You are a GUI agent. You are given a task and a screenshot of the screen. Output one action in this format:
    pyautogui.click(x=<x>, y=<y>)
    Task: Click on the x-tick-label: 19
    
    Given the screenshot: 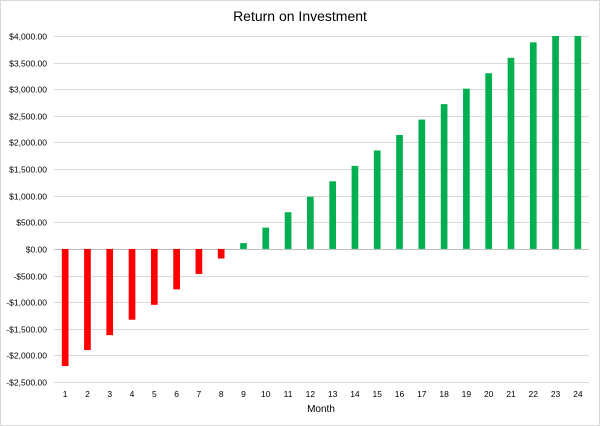 What is the action you would take?
    pyautogui.click(x=467, y=394)
    